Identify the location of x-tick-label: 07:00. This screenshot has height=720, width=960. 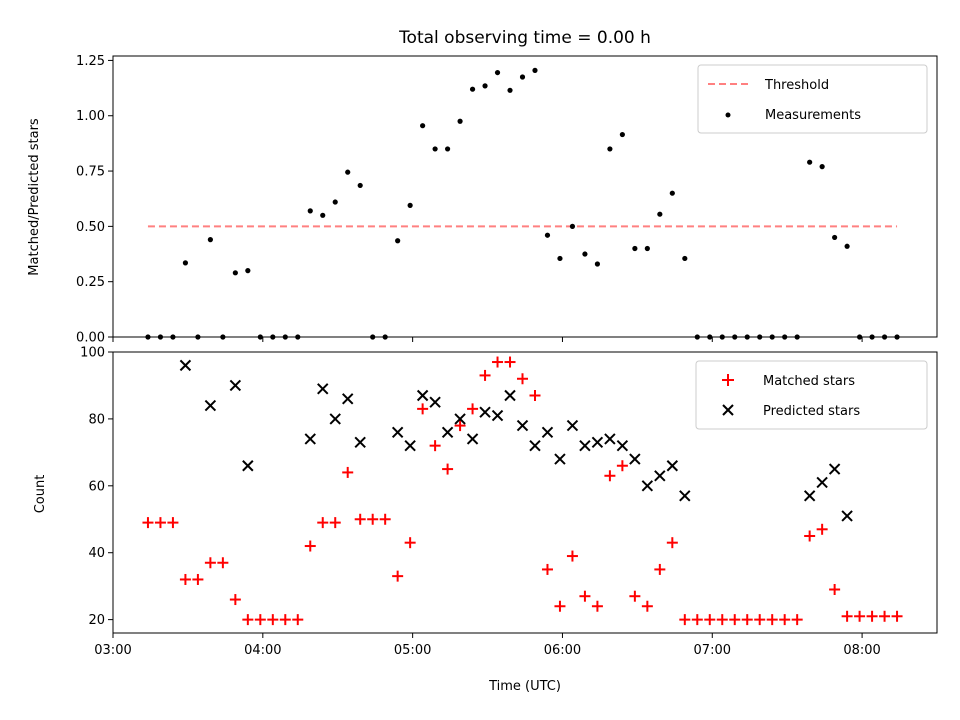
(712, 650).